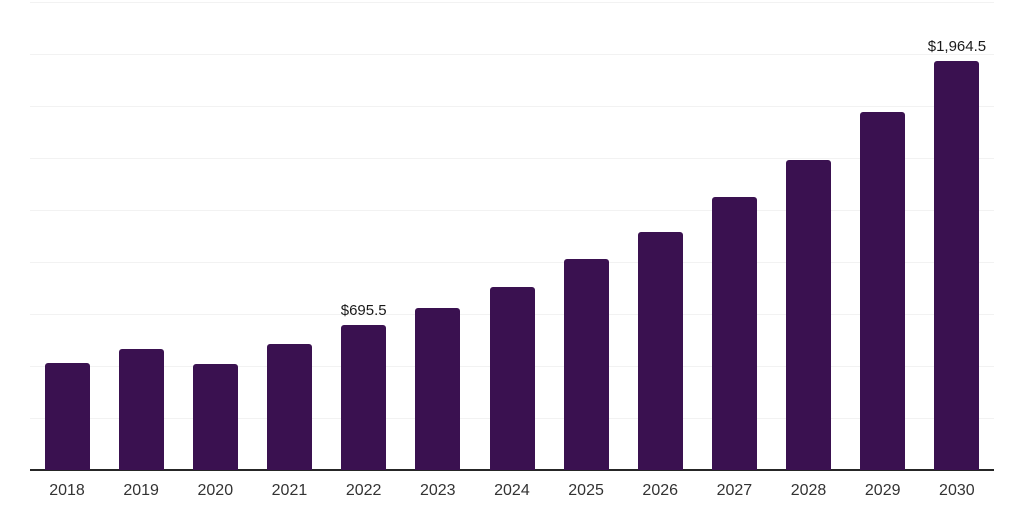 The image size is (1024, 512). What do you see at coordinates (215, 416) in the screenshot?
I see `bar-2020` at bounding box center [215, 416].